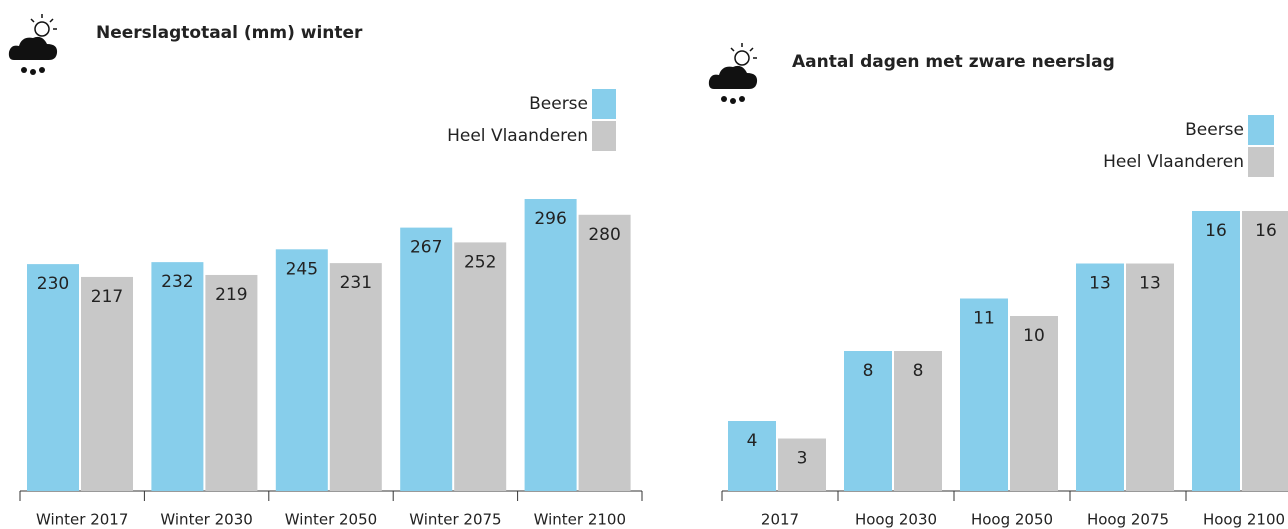 The width and height of the screenshot is (1288, 529). What do you see at coordinates (231, 295) in the screenshot?
I see `value-label: 219` at bounding box center [231, 295].